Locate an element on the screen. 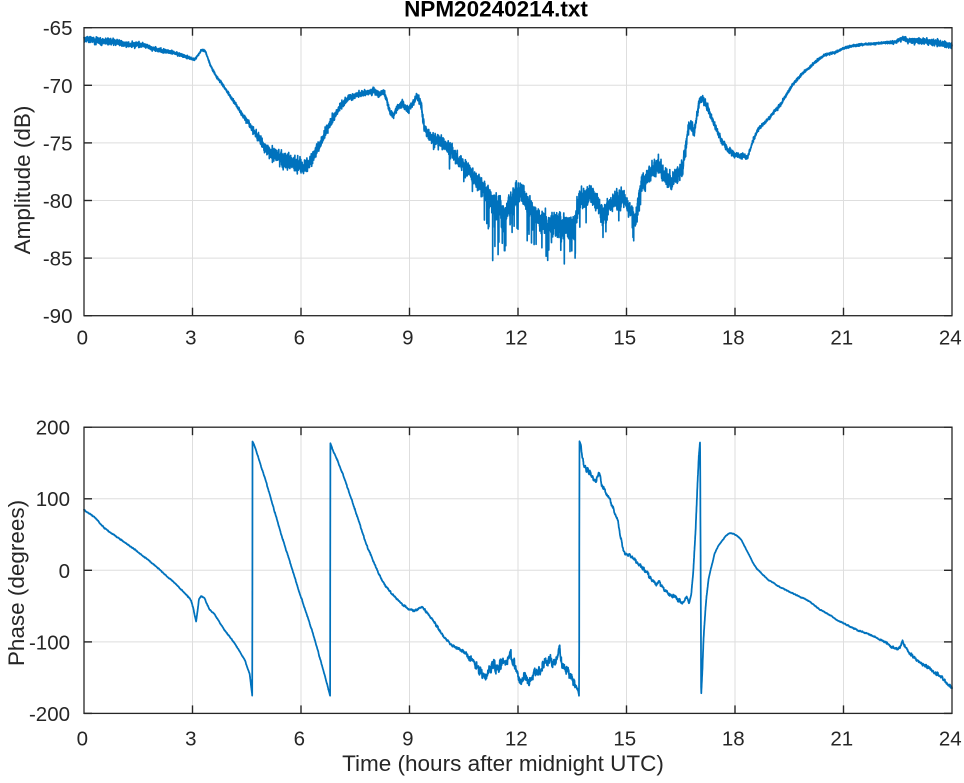 The width and height of the screenshot is (964, 783). svg-text: -80 is located at coordinates (58, 201).